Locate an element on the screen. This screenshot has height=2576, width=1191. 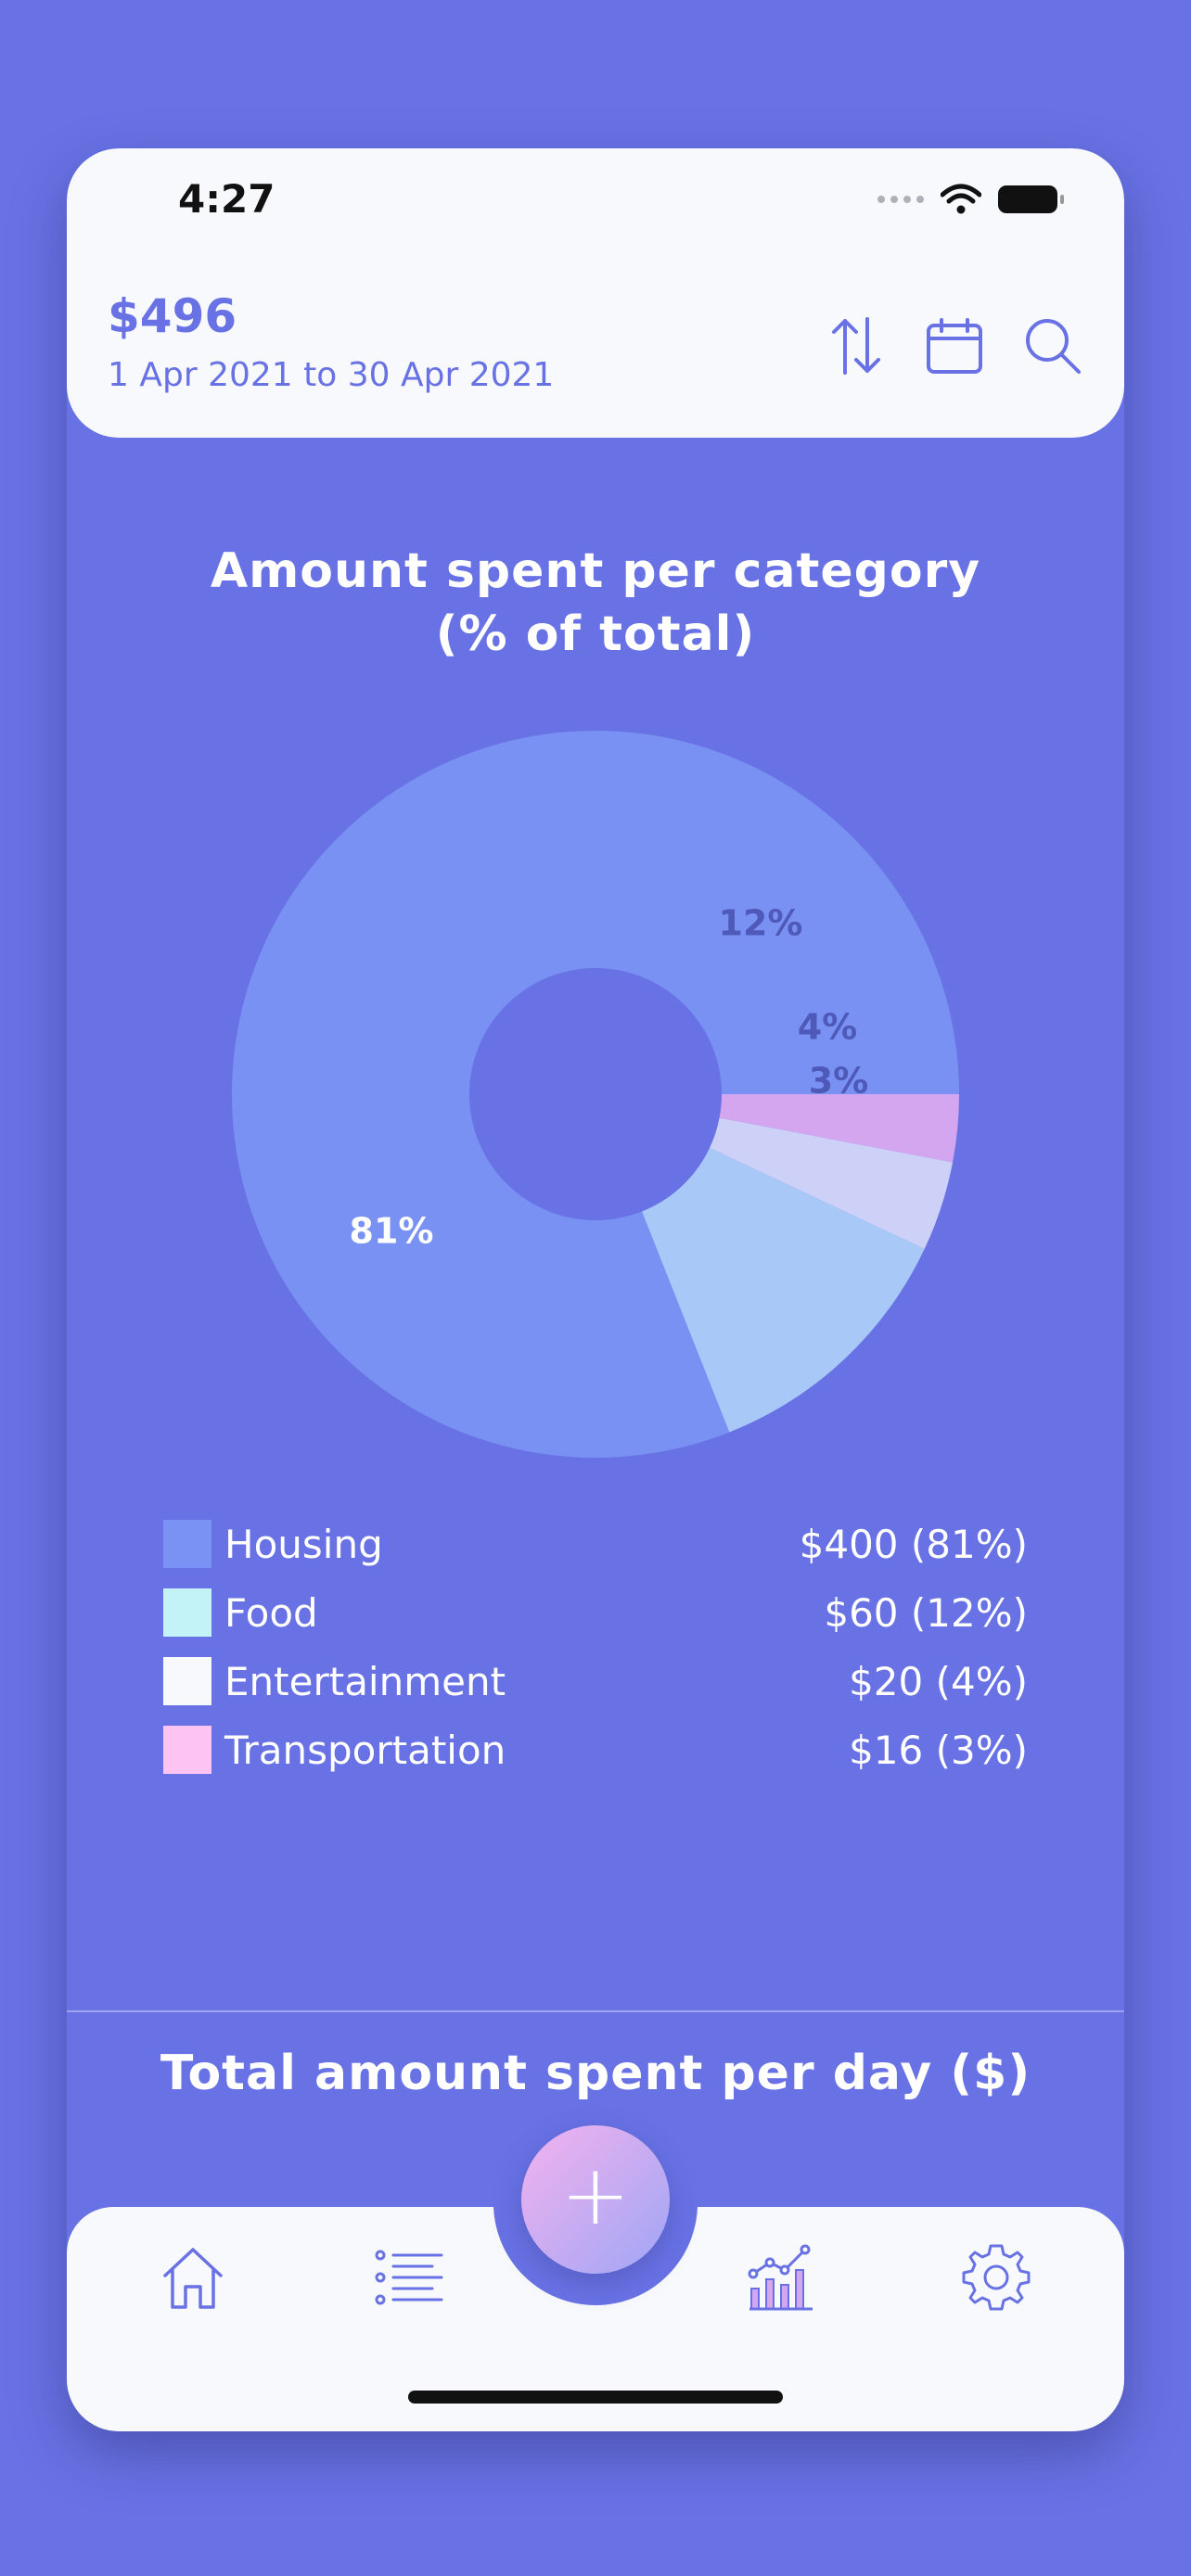
legend-name: Housing is located at coordinates (303, 1544).